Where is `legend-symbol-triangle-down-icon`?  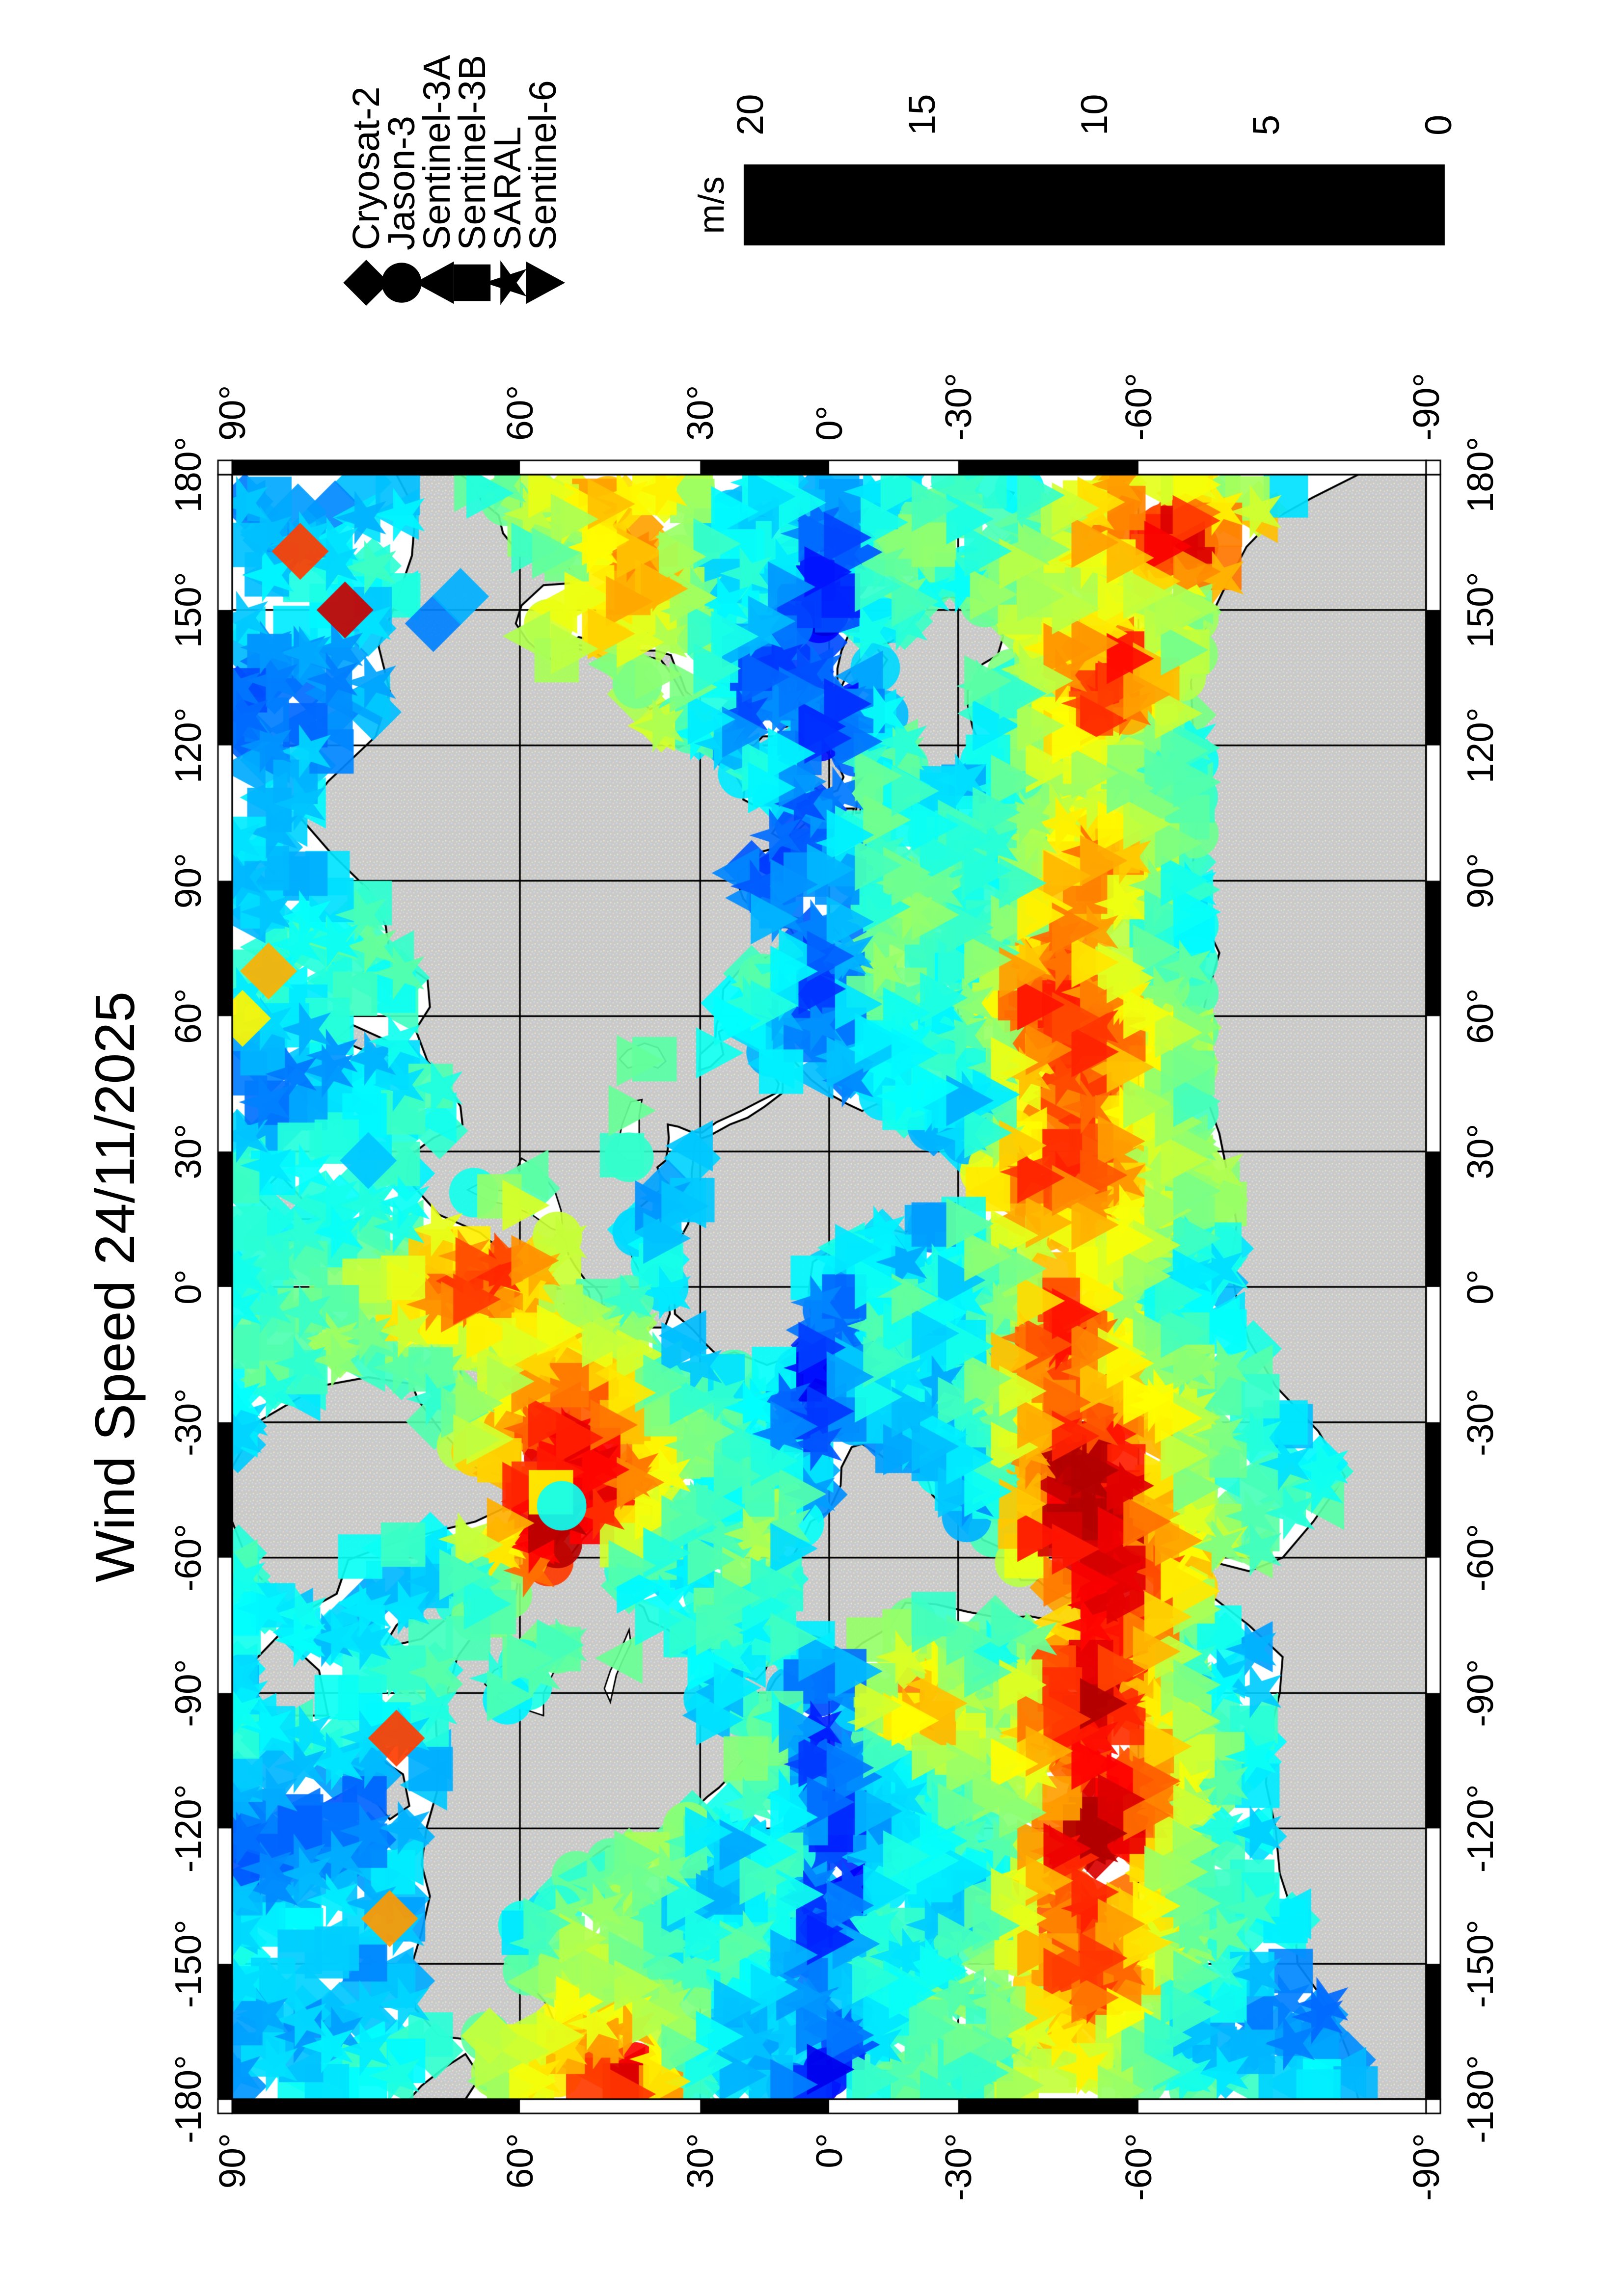 legend-symbol-triangle-down-icon is located at coordinates (546, 282).